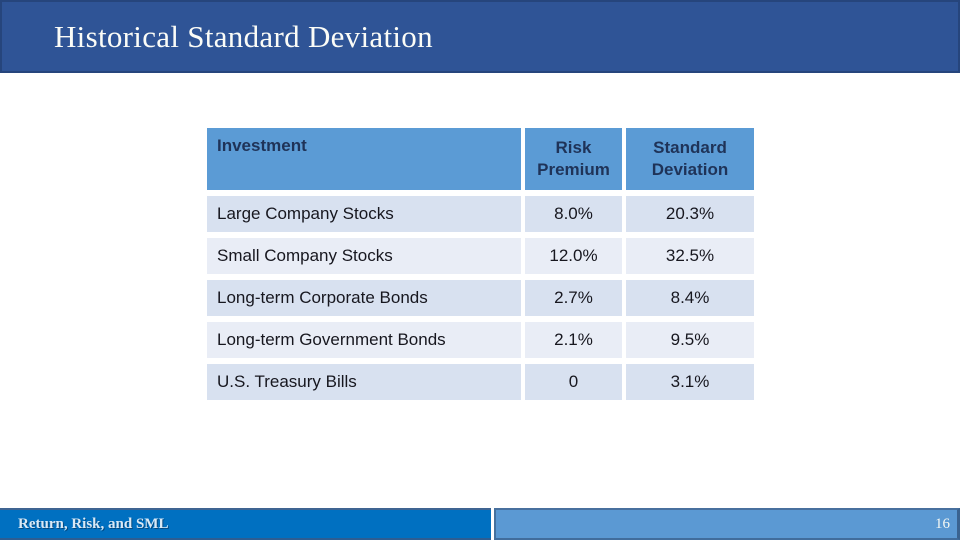  I want to click on footer-section-label: Return, Risk, and SML, so click(93, 523).